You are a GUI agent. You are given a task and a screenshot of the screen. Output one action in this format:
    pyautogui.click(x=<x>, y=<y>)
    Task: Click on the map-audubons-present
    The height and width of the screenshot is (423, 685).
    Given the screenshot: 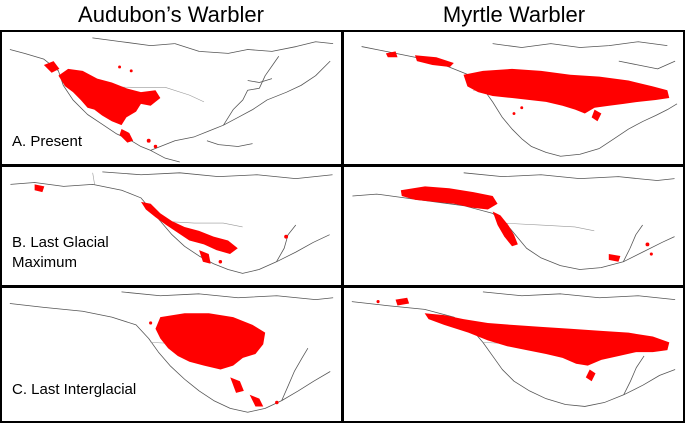 What is the action you would take?
    pyautogui.click(x=171, y=100)
    